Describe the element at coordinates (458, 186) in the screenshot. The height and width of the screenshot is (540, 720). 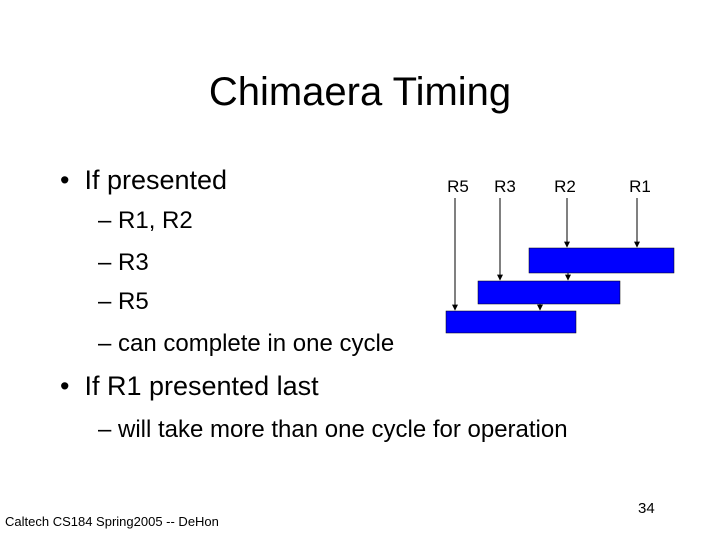
I see `register-label: R5` at that location.